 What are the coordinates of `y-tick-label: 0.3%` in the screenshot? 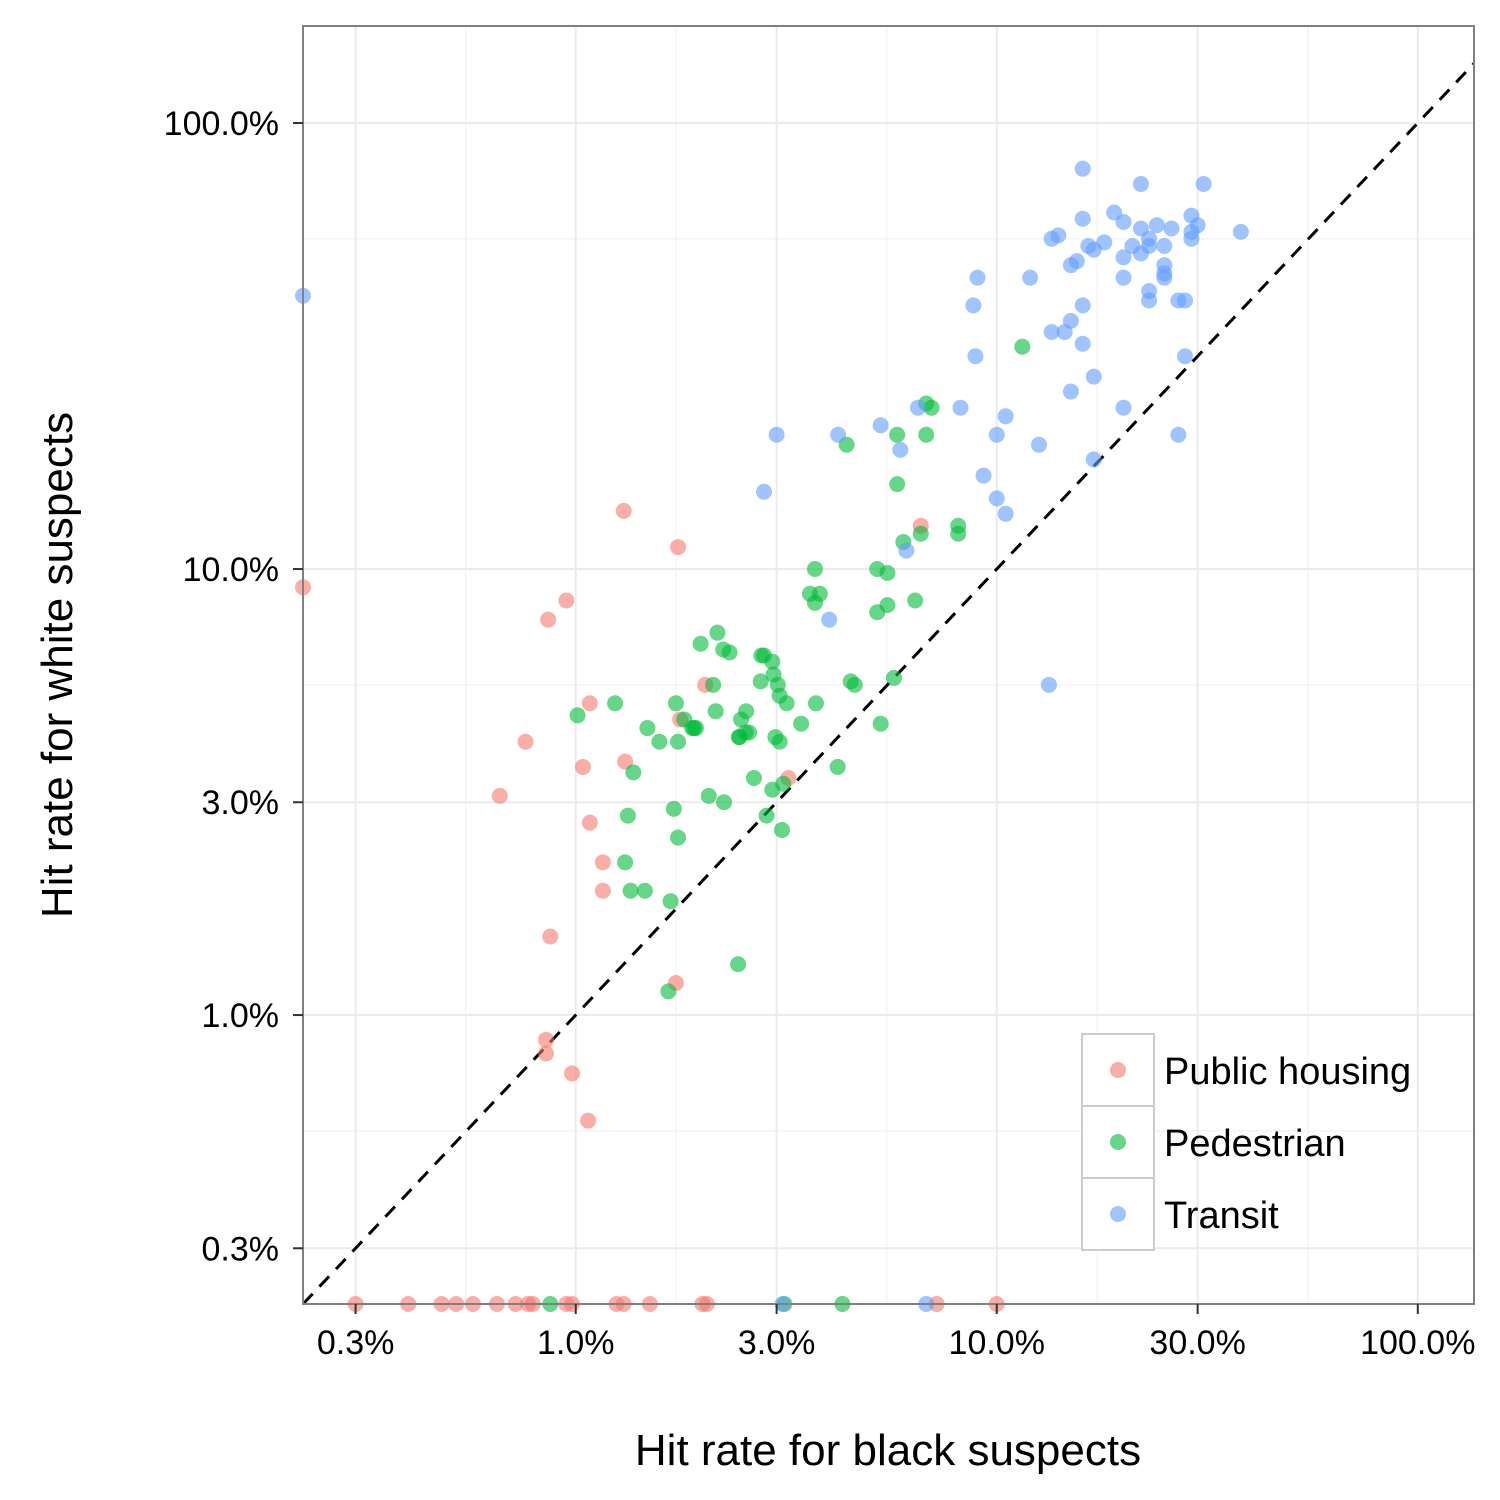 It's located at (241, 1249).